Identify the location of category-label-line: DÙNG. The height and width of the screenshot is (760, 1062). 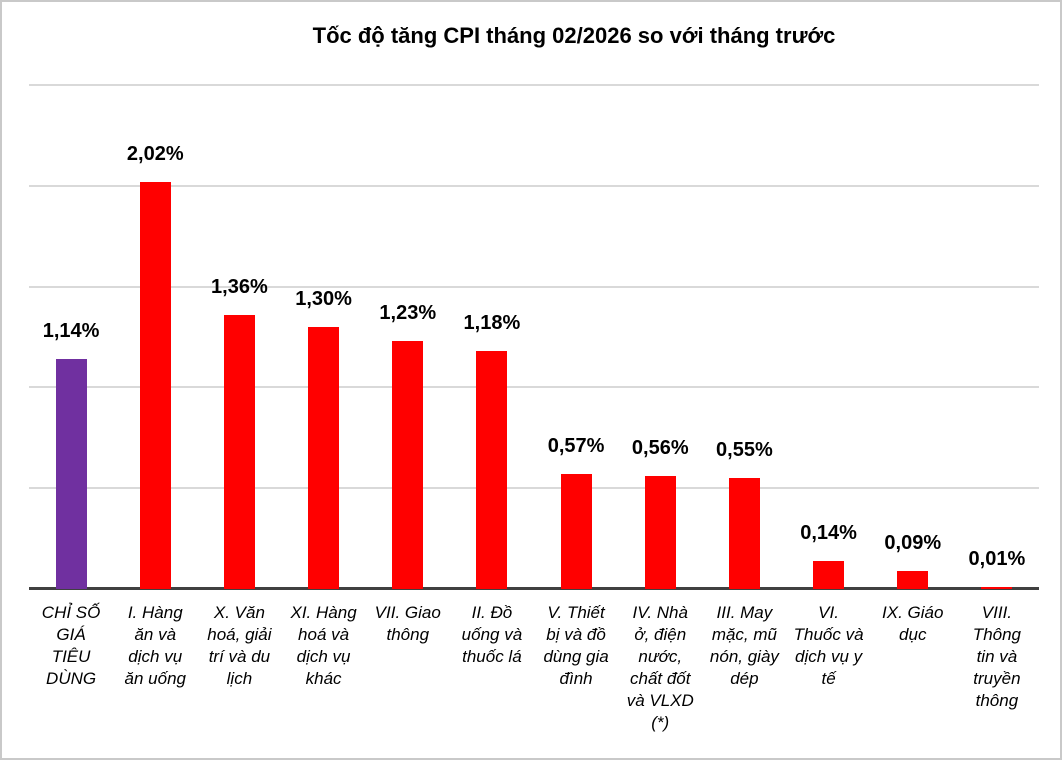
(71, 678).